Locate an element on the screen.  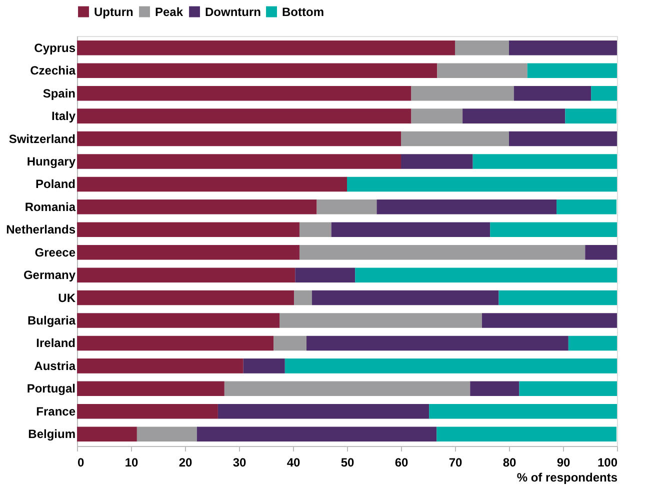
x-tick-label: 80 is located at coordinates (509, 463).